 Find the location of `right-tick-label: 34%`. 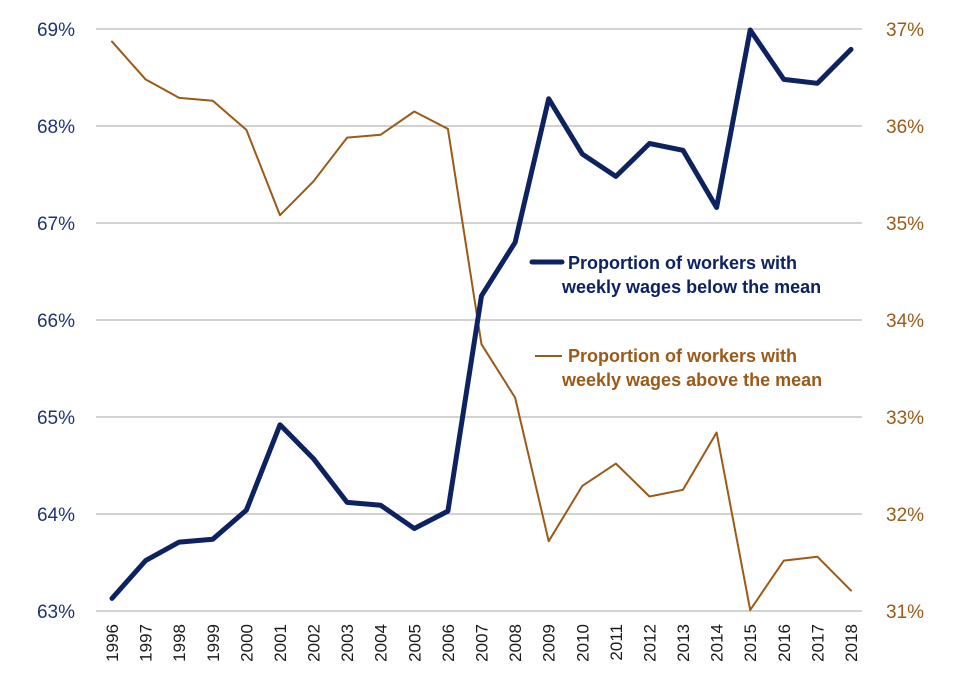

right-tick-label: 34% is located at coordinates (905, 321).